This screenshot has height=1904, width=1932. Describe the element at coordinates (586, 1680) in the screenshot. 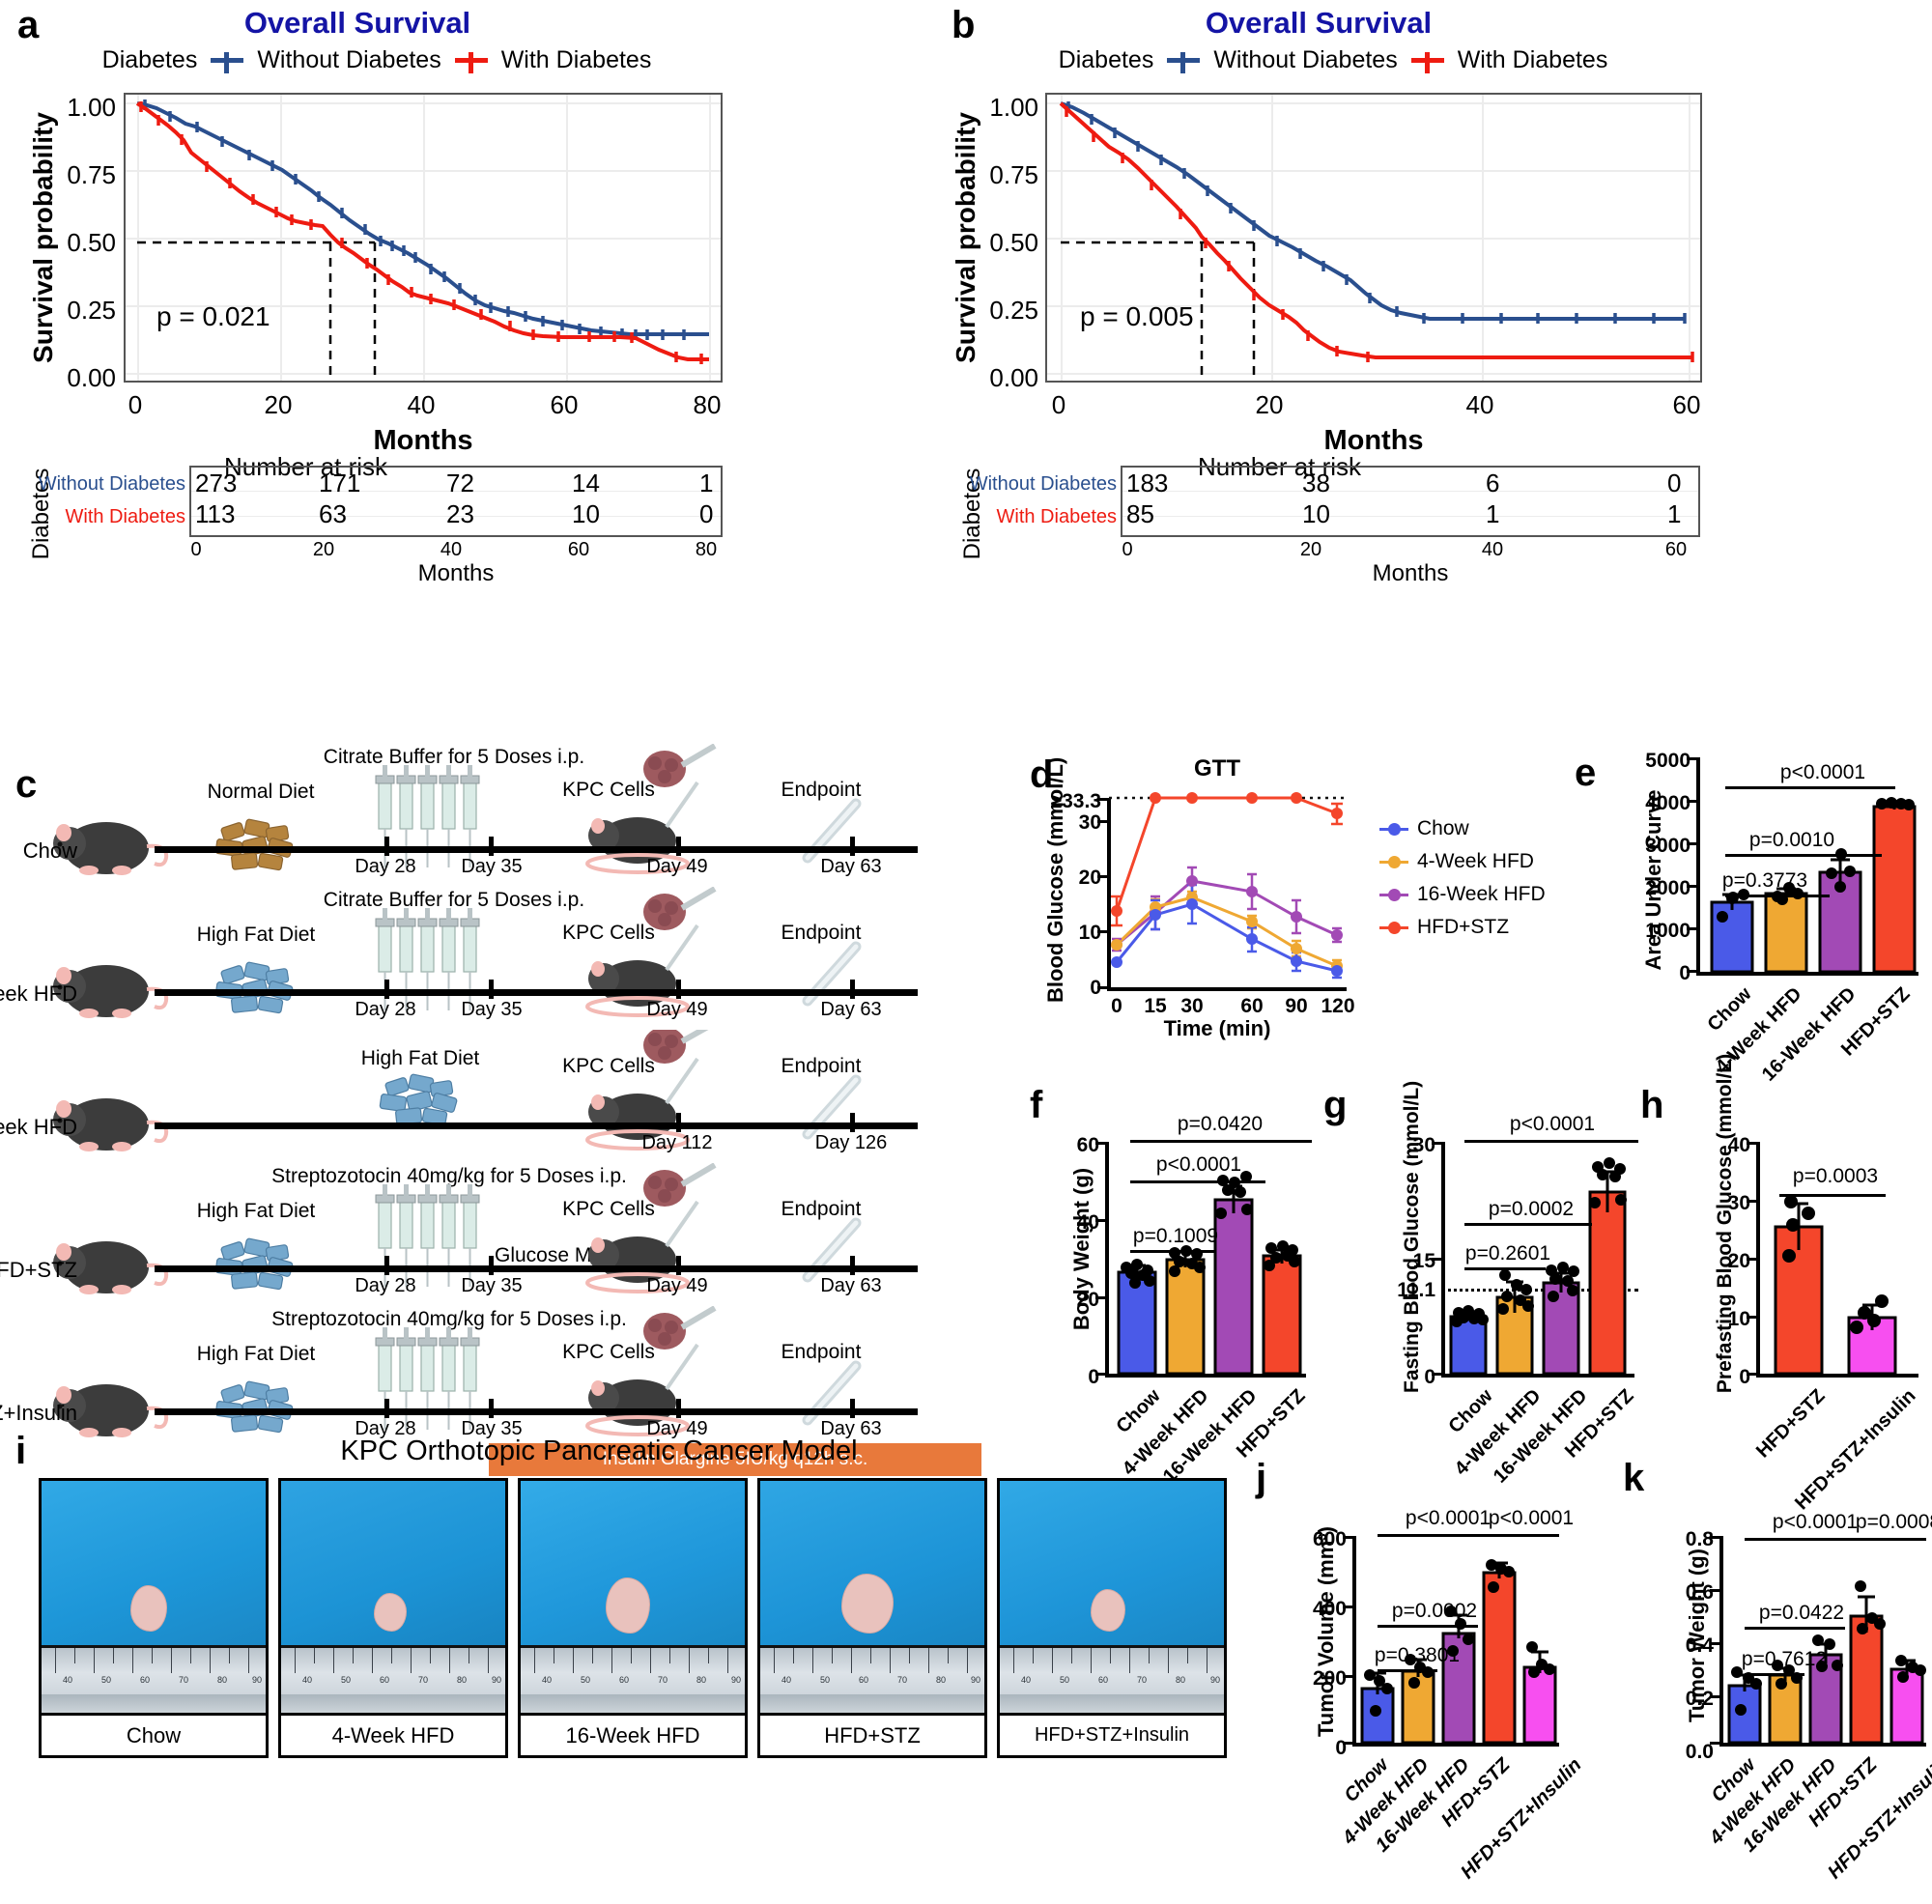

I see `ruler-number-2-1: 50` at that location.